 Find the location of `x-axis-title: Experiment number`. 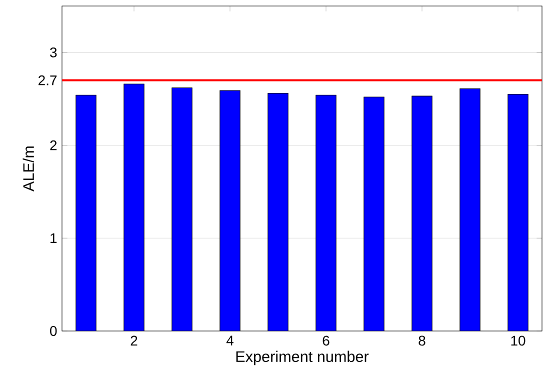

x-axis-title: Experiment number is located at coordinates (302, 358).